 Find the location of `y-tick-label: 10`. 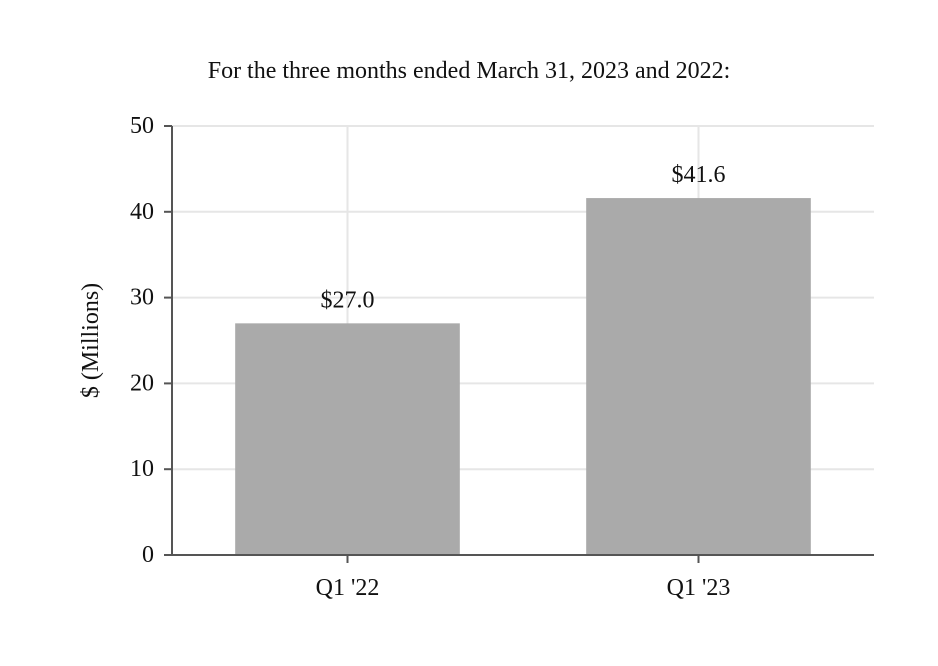

y-tick-label: 10 is located at coordinates (142, 469).